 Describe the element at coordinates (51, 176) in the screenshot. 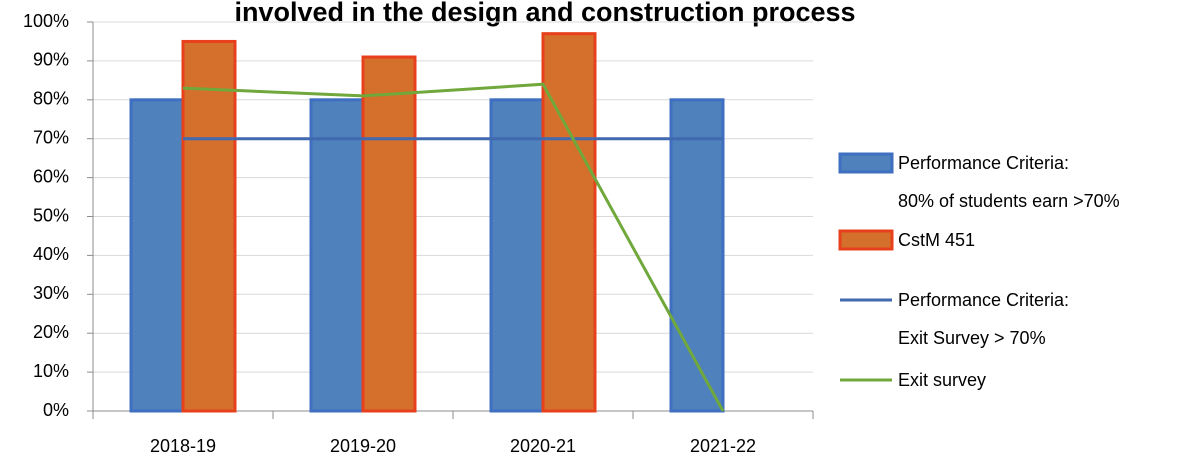

I see `y-tick-label: 60%` at that location.